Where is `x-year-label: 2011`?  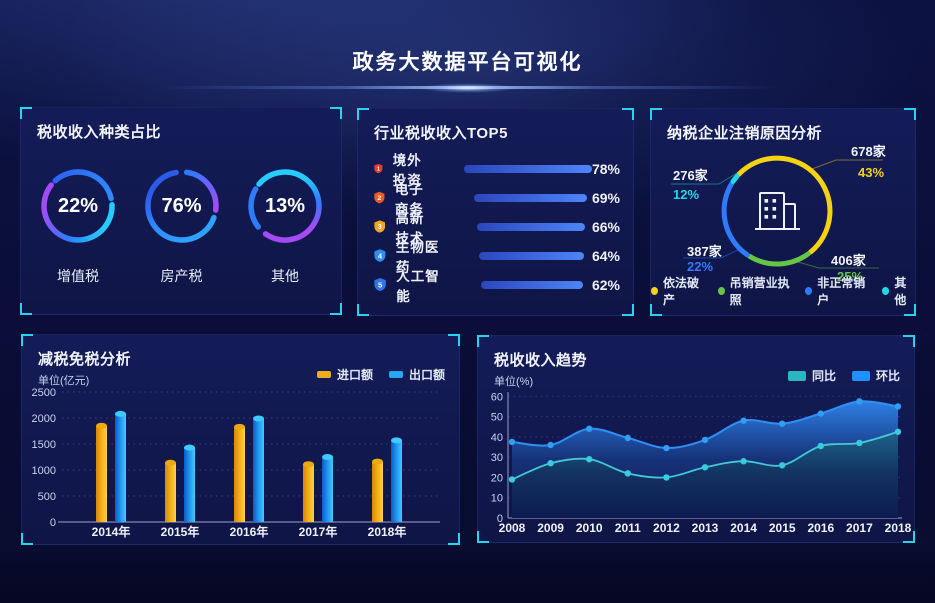 x-year-label: 2011 is located at coordinates (628, 528).